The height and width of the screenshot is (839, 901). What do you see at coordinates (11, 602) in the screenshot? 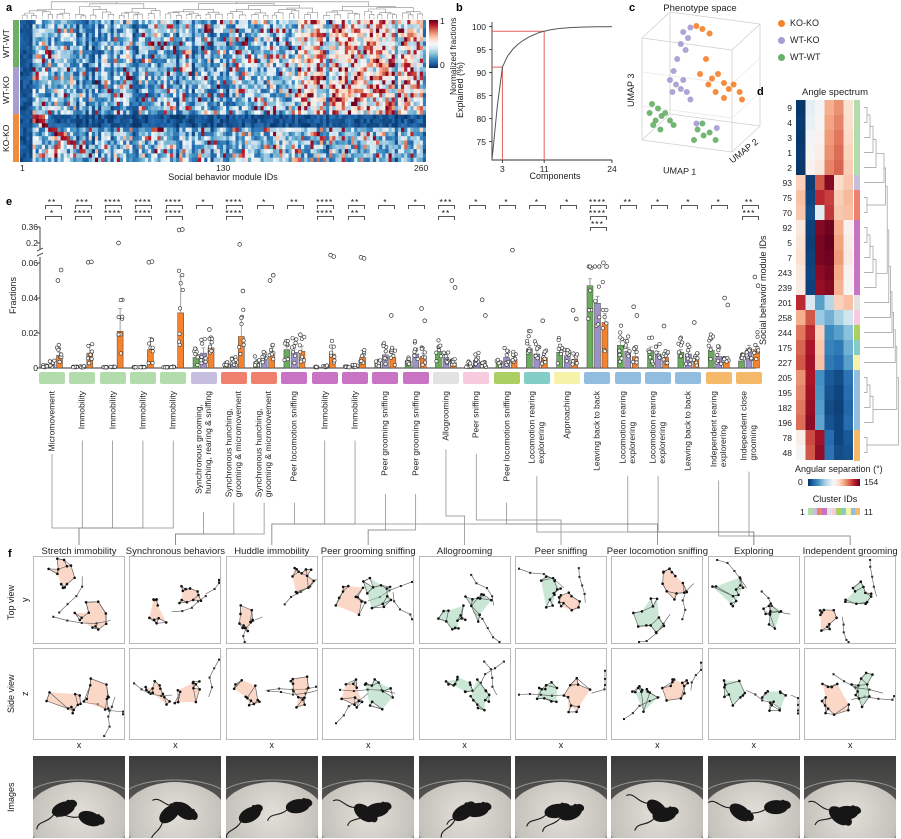
I see `panel-f-topview-label: Top view` at bounding box center [11, 602].